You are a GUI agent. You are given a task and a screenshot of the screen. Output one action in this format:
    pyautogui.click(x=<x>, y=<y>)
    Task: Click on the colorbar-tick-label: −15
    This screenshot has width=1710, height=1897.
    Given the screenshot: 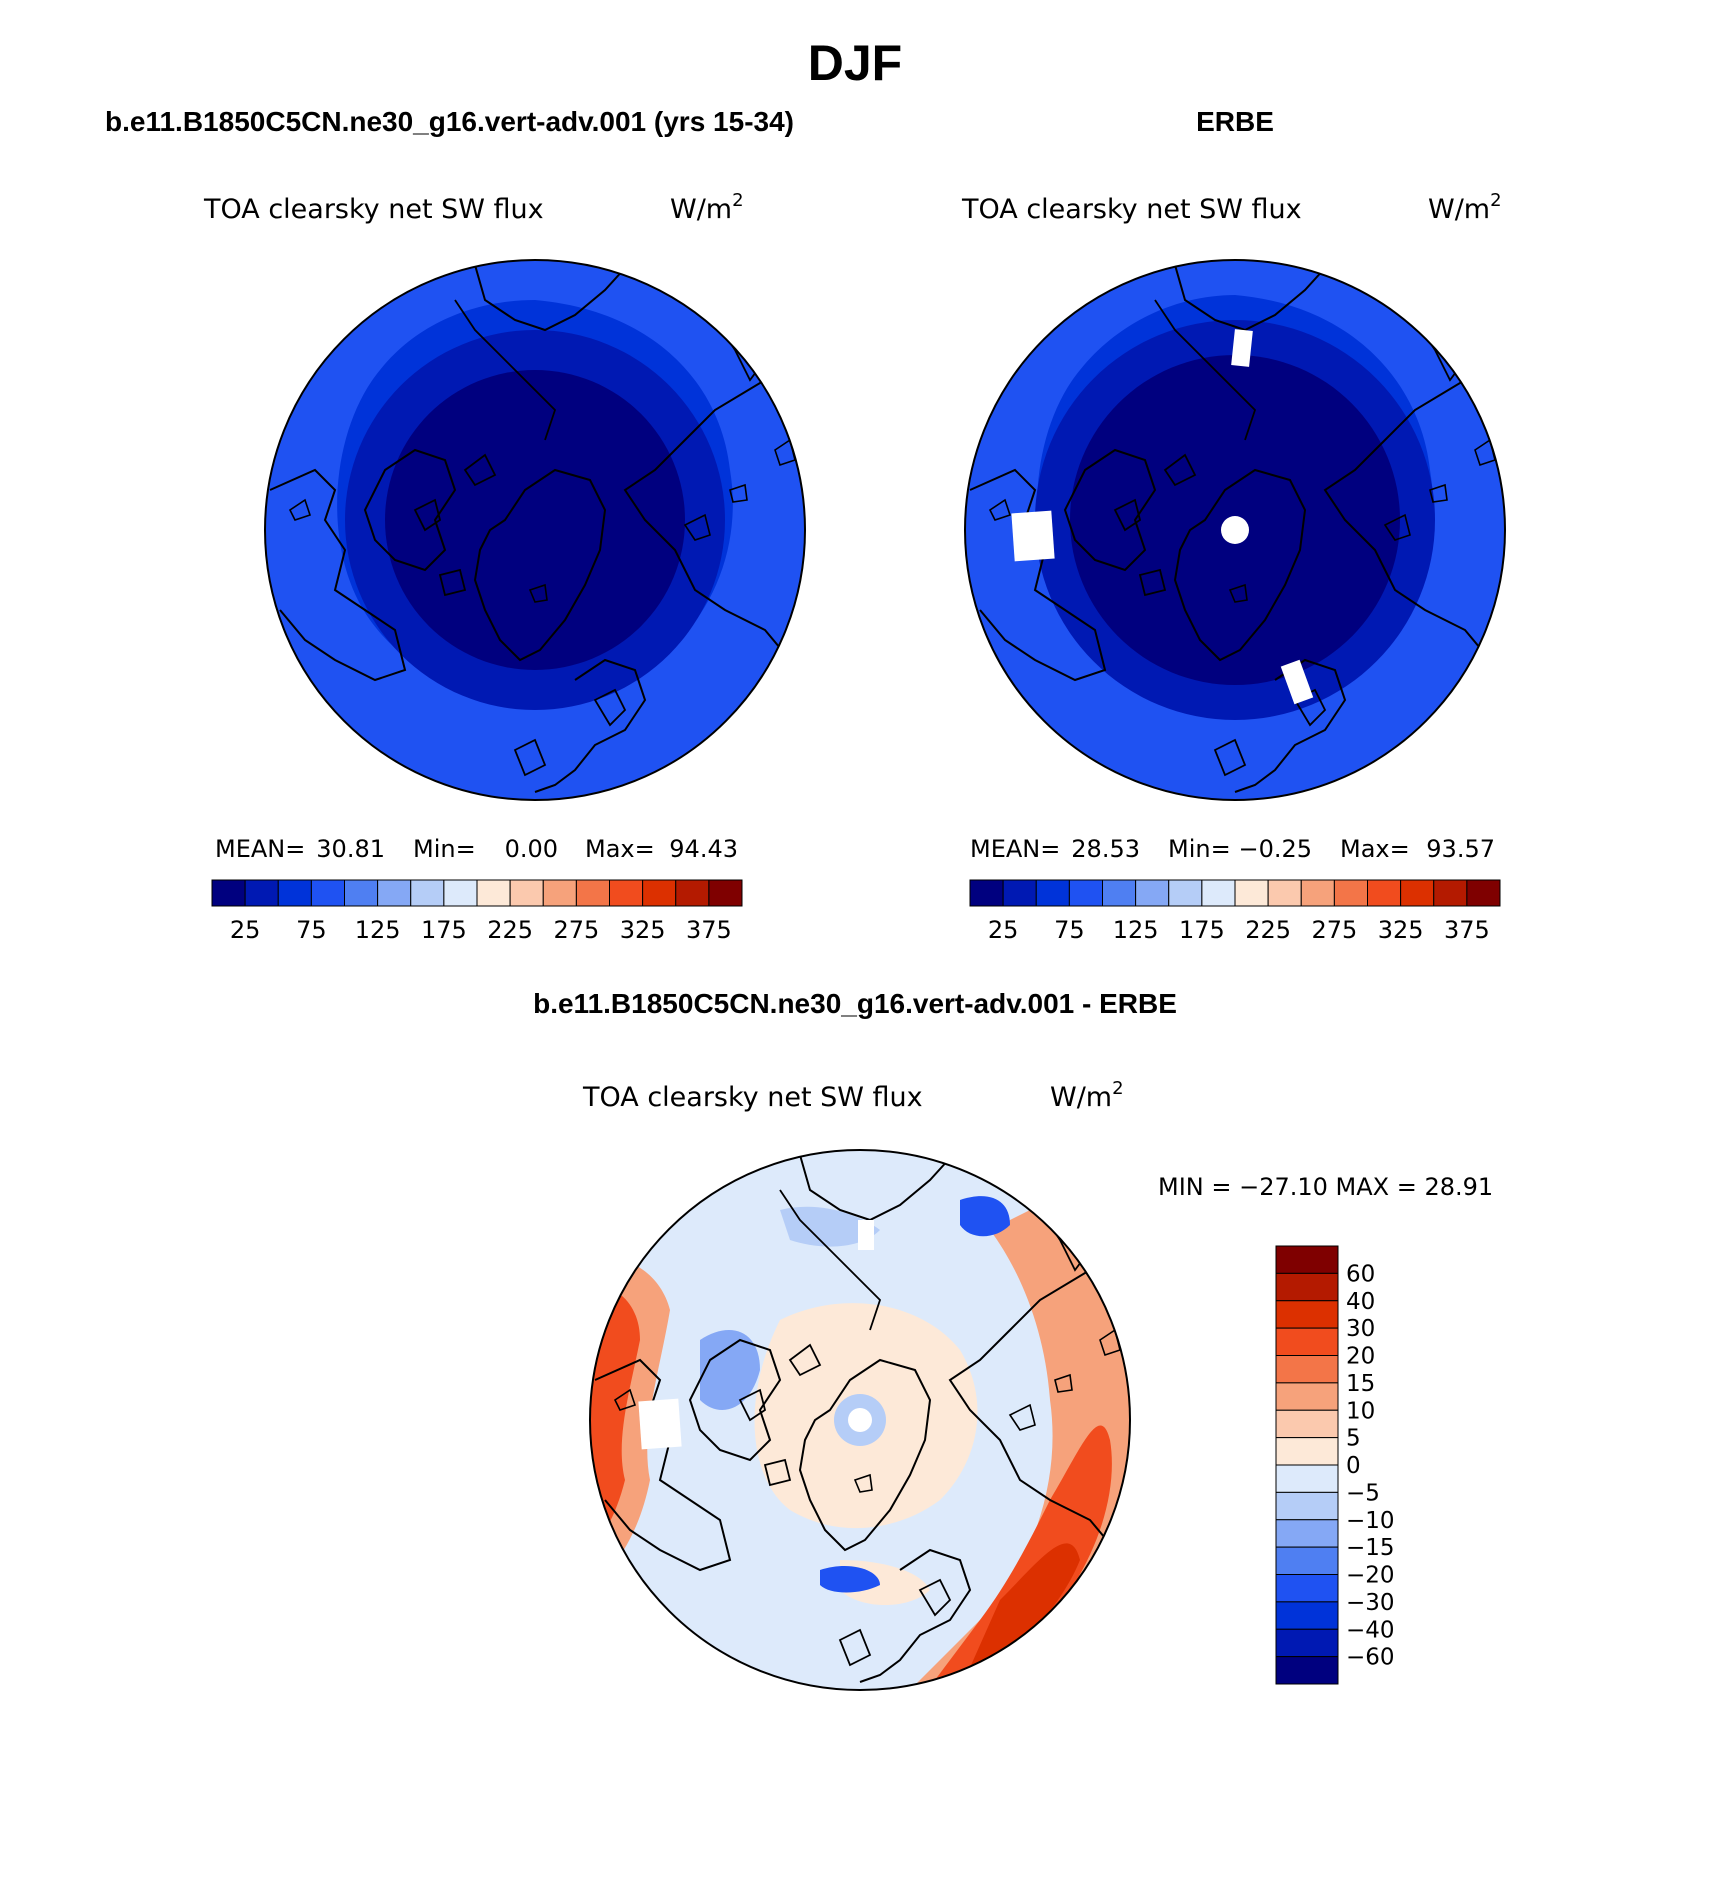 What is the action you would take?
    pyautogui.click(x=1370, y=1548)
    